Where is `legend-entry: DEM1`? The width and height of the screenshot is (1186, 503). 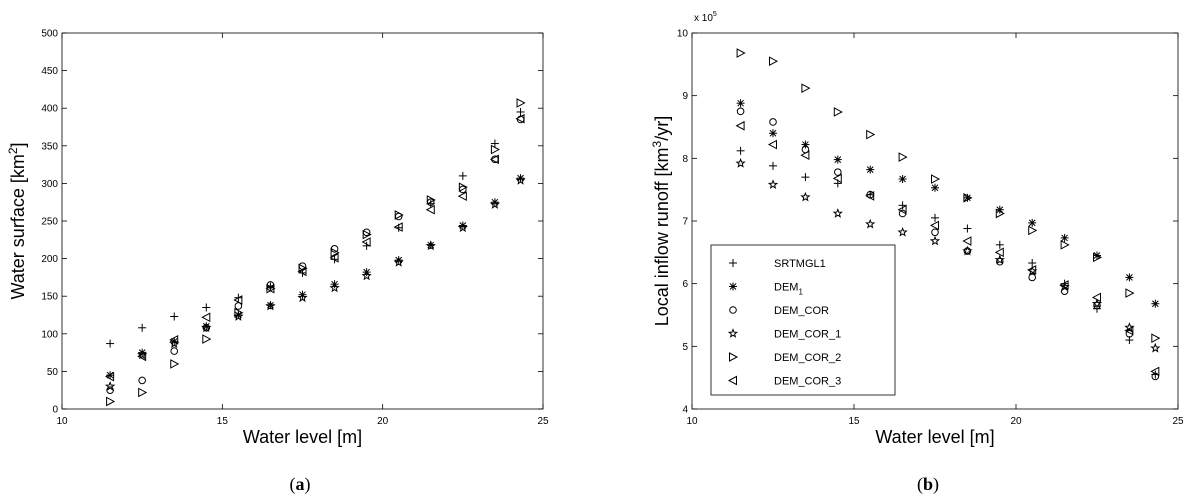 legend-entry: DEM1 is located at coordinates (788, 289).